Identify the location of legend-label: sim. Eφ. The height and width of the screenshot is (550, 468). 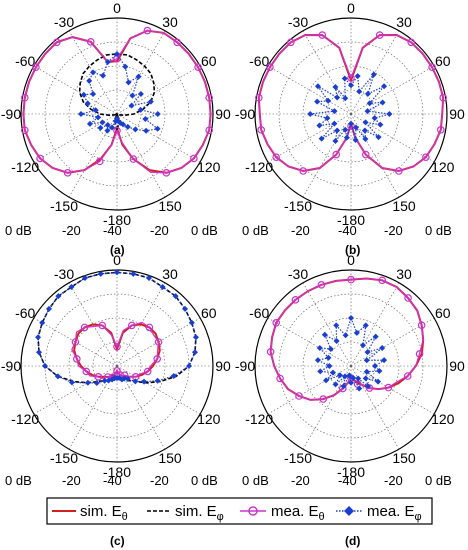
(199, 513).